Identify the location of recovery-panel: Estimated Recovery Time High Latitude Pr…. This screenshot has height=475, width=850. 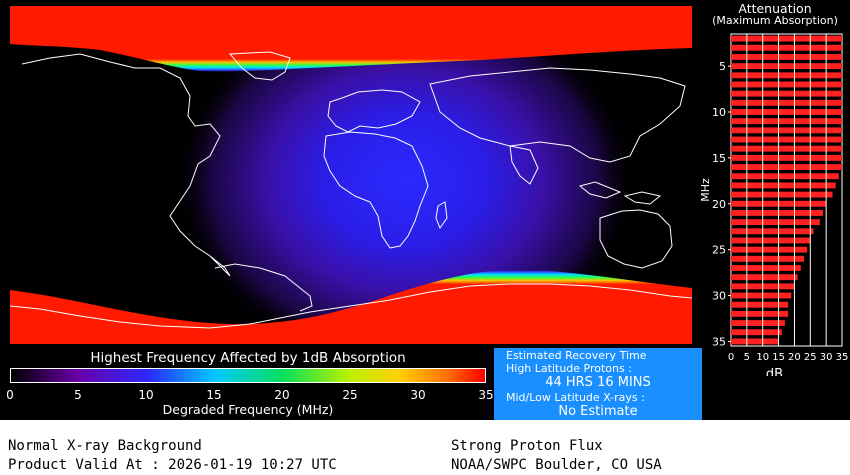
(598, 384).